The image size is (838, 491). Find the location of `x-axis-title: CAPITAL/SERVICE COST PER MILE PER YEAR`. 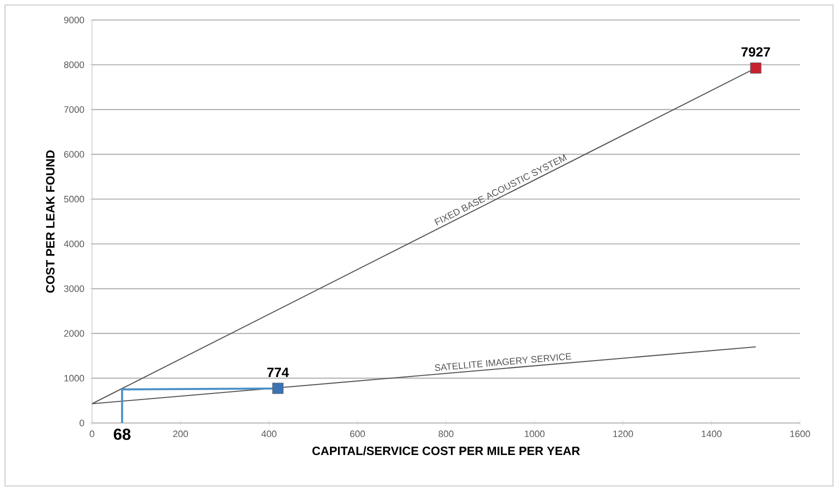

x-axis-title: CAPITAL/SERVICE COST PER MILE PER YEAR is located at coordinates (446, 451).